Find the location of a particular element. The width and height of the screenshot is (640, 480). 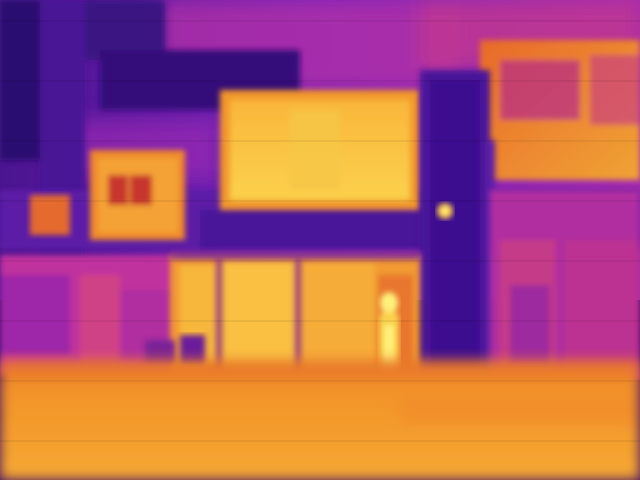

left-small-panel is located at coordinates (50, 215).